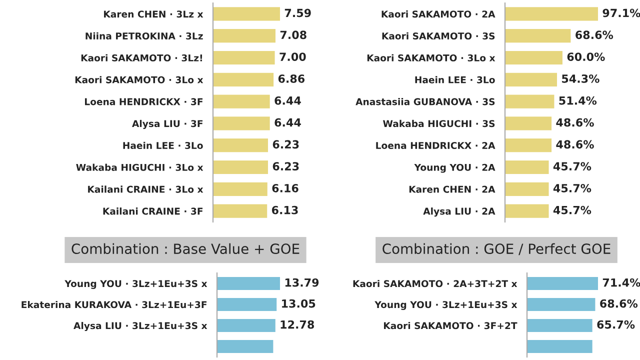 The image size is (640, 360). I want to click on y-tick-label: Kaori SAKAMOTO · 2A+3T+2T x, so click(435, 284).